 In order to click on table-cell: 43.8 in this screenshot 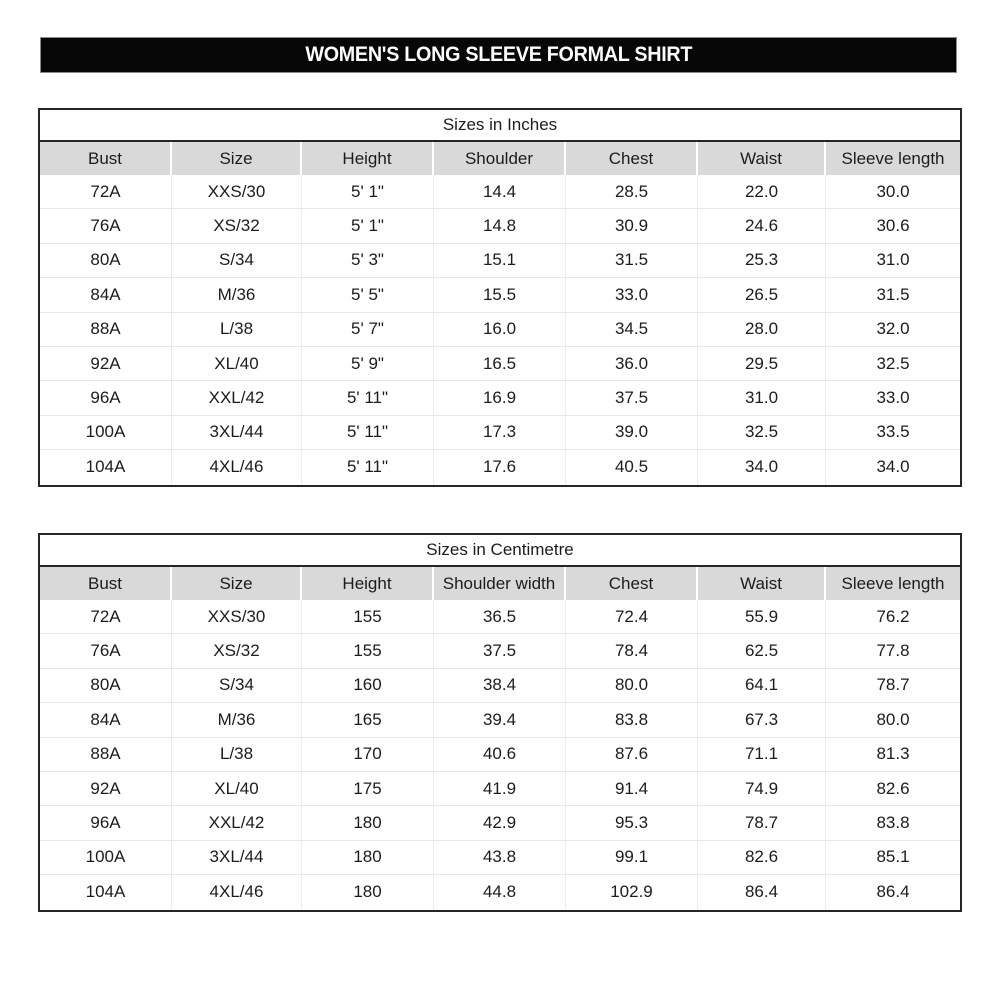, I will do `click(500, 858)`.